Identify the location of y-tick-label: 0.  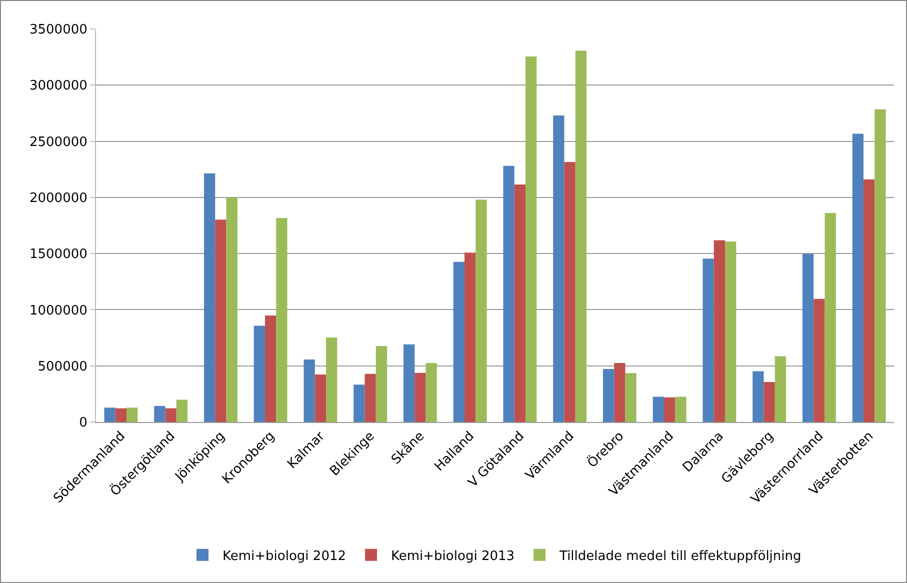
(83, 423).